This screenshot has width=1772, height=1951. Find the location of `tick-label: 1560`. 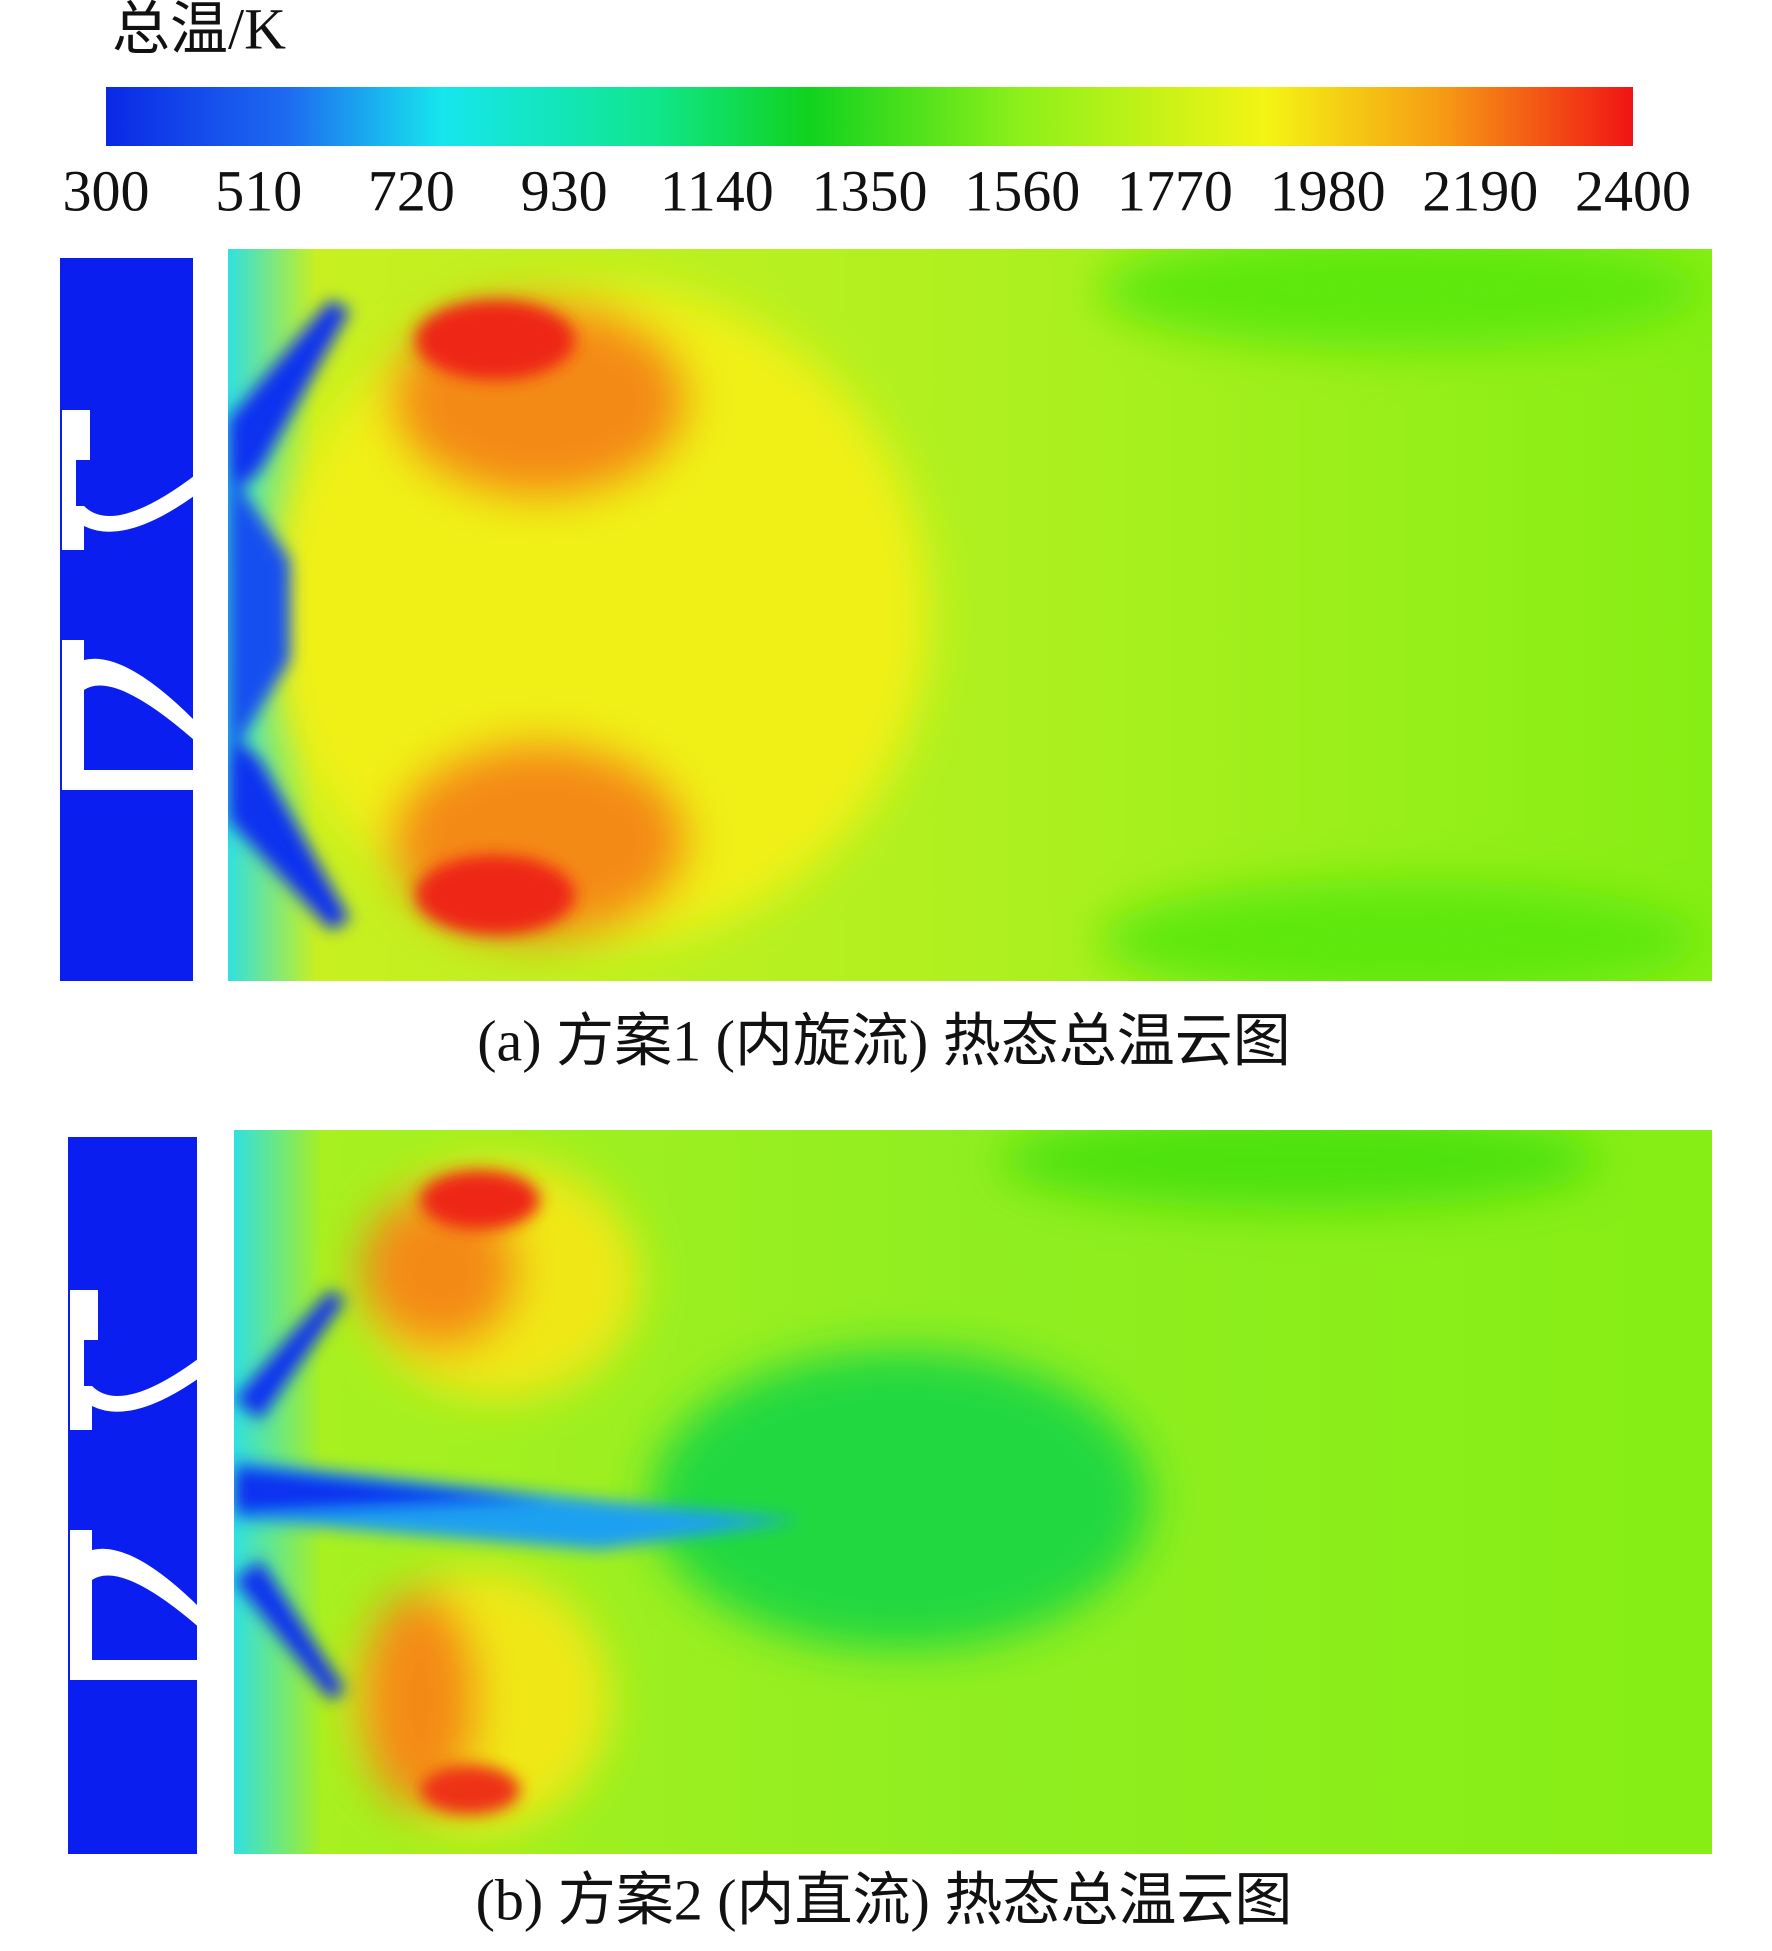

tick-label: 1560 is located at coordinates (1022, 190).